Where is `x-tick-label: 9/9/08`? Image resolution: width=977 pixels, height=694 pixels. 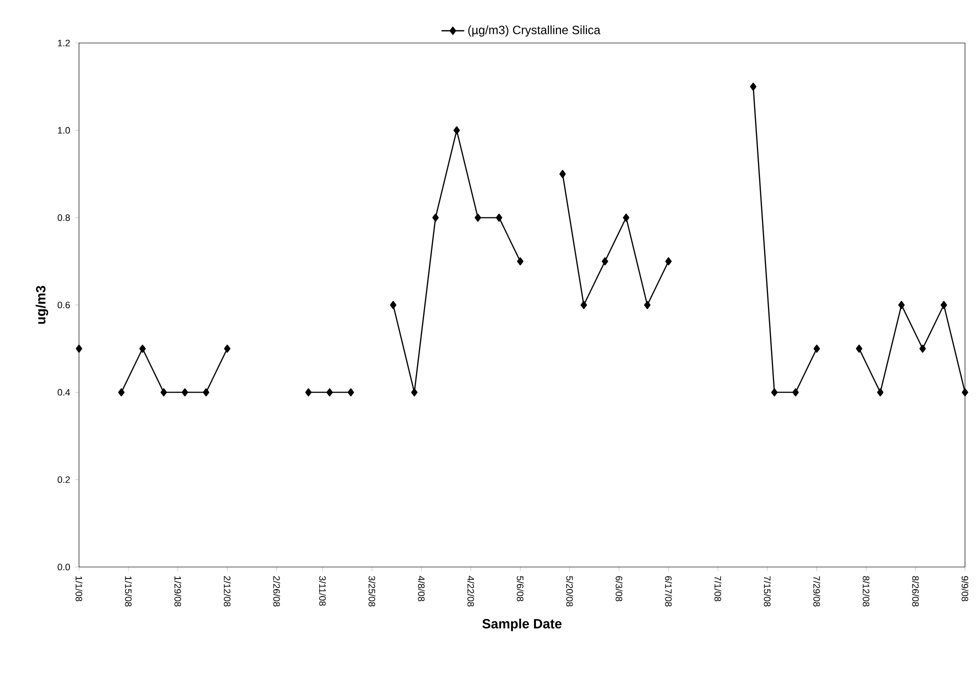 x-tick-label: 9/9/08 is located at coordinates (965, 589).